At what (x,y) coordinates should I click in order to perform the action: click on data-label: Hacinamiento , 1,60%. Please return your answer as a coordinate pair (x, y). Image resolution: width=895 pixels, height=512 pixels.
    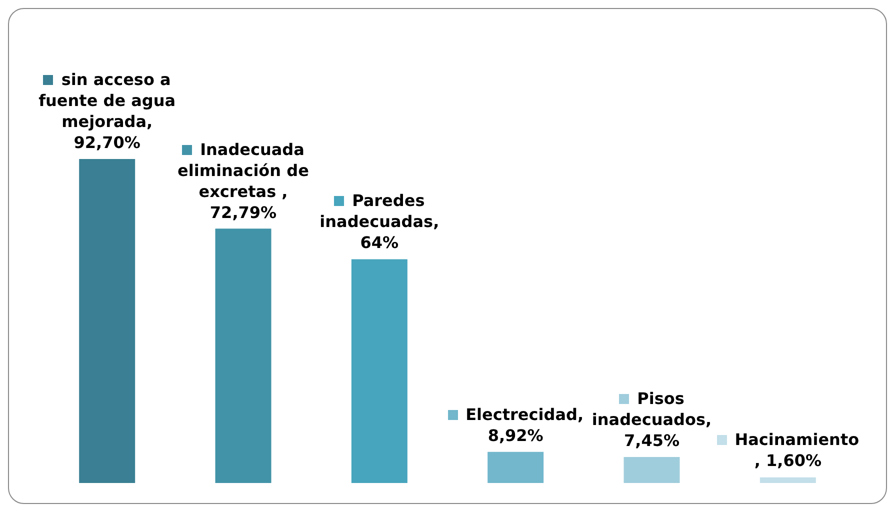
    Looking at the image, I should click on (797, 450).